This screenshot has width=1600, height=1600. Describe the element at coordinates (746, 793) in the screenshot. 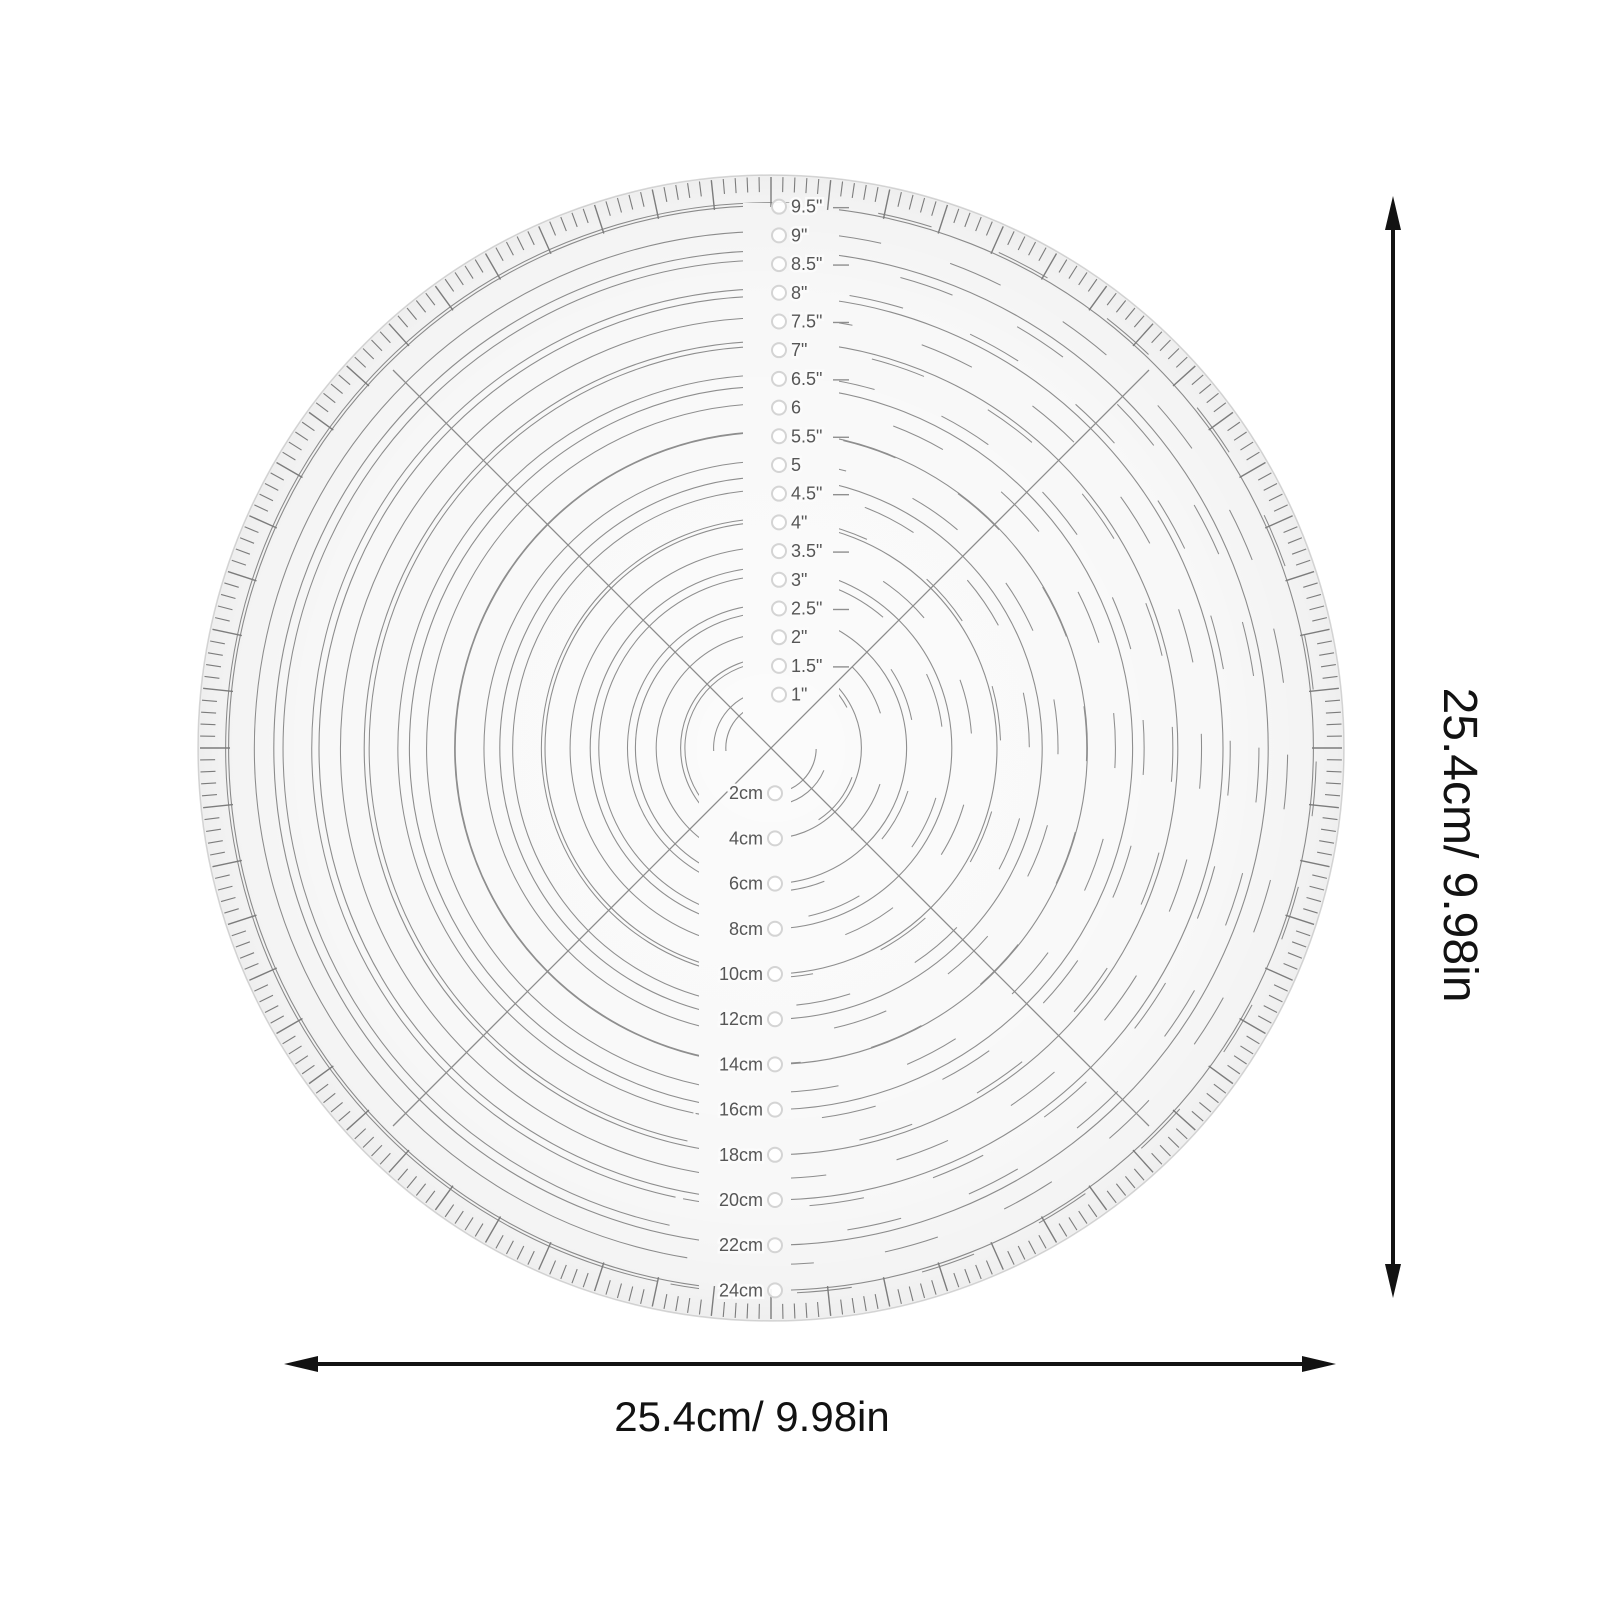

I see `cm-label: 2cm` at that location.